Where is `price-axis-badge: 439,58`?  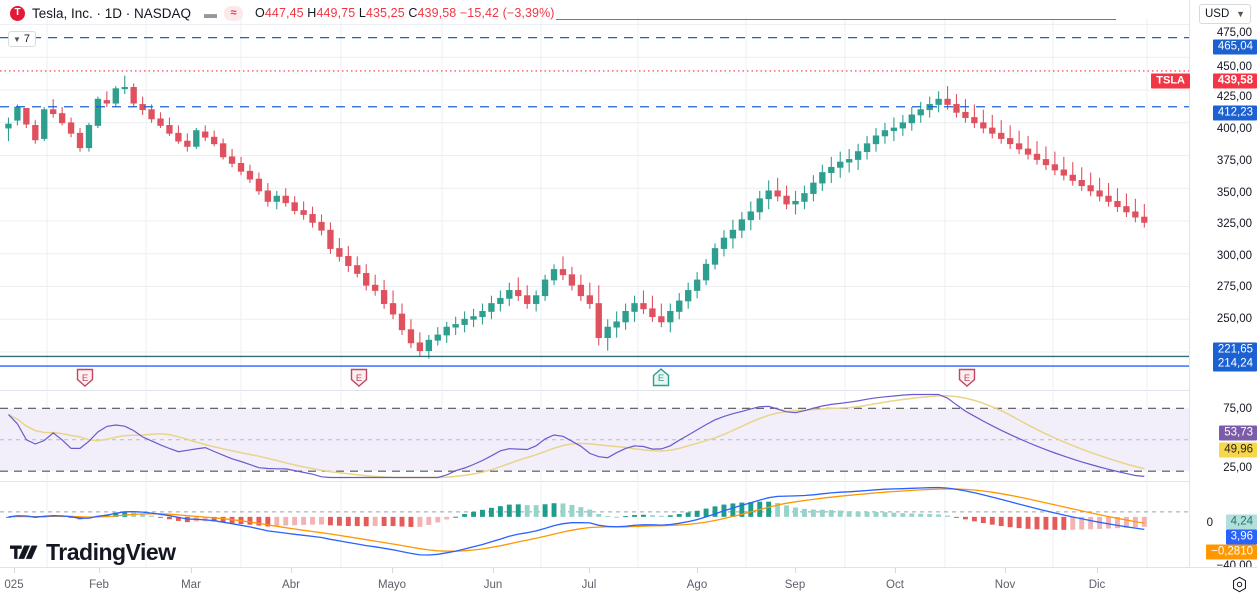 price-axis-badge: 439,58 is located at coordinates (1234, 81).